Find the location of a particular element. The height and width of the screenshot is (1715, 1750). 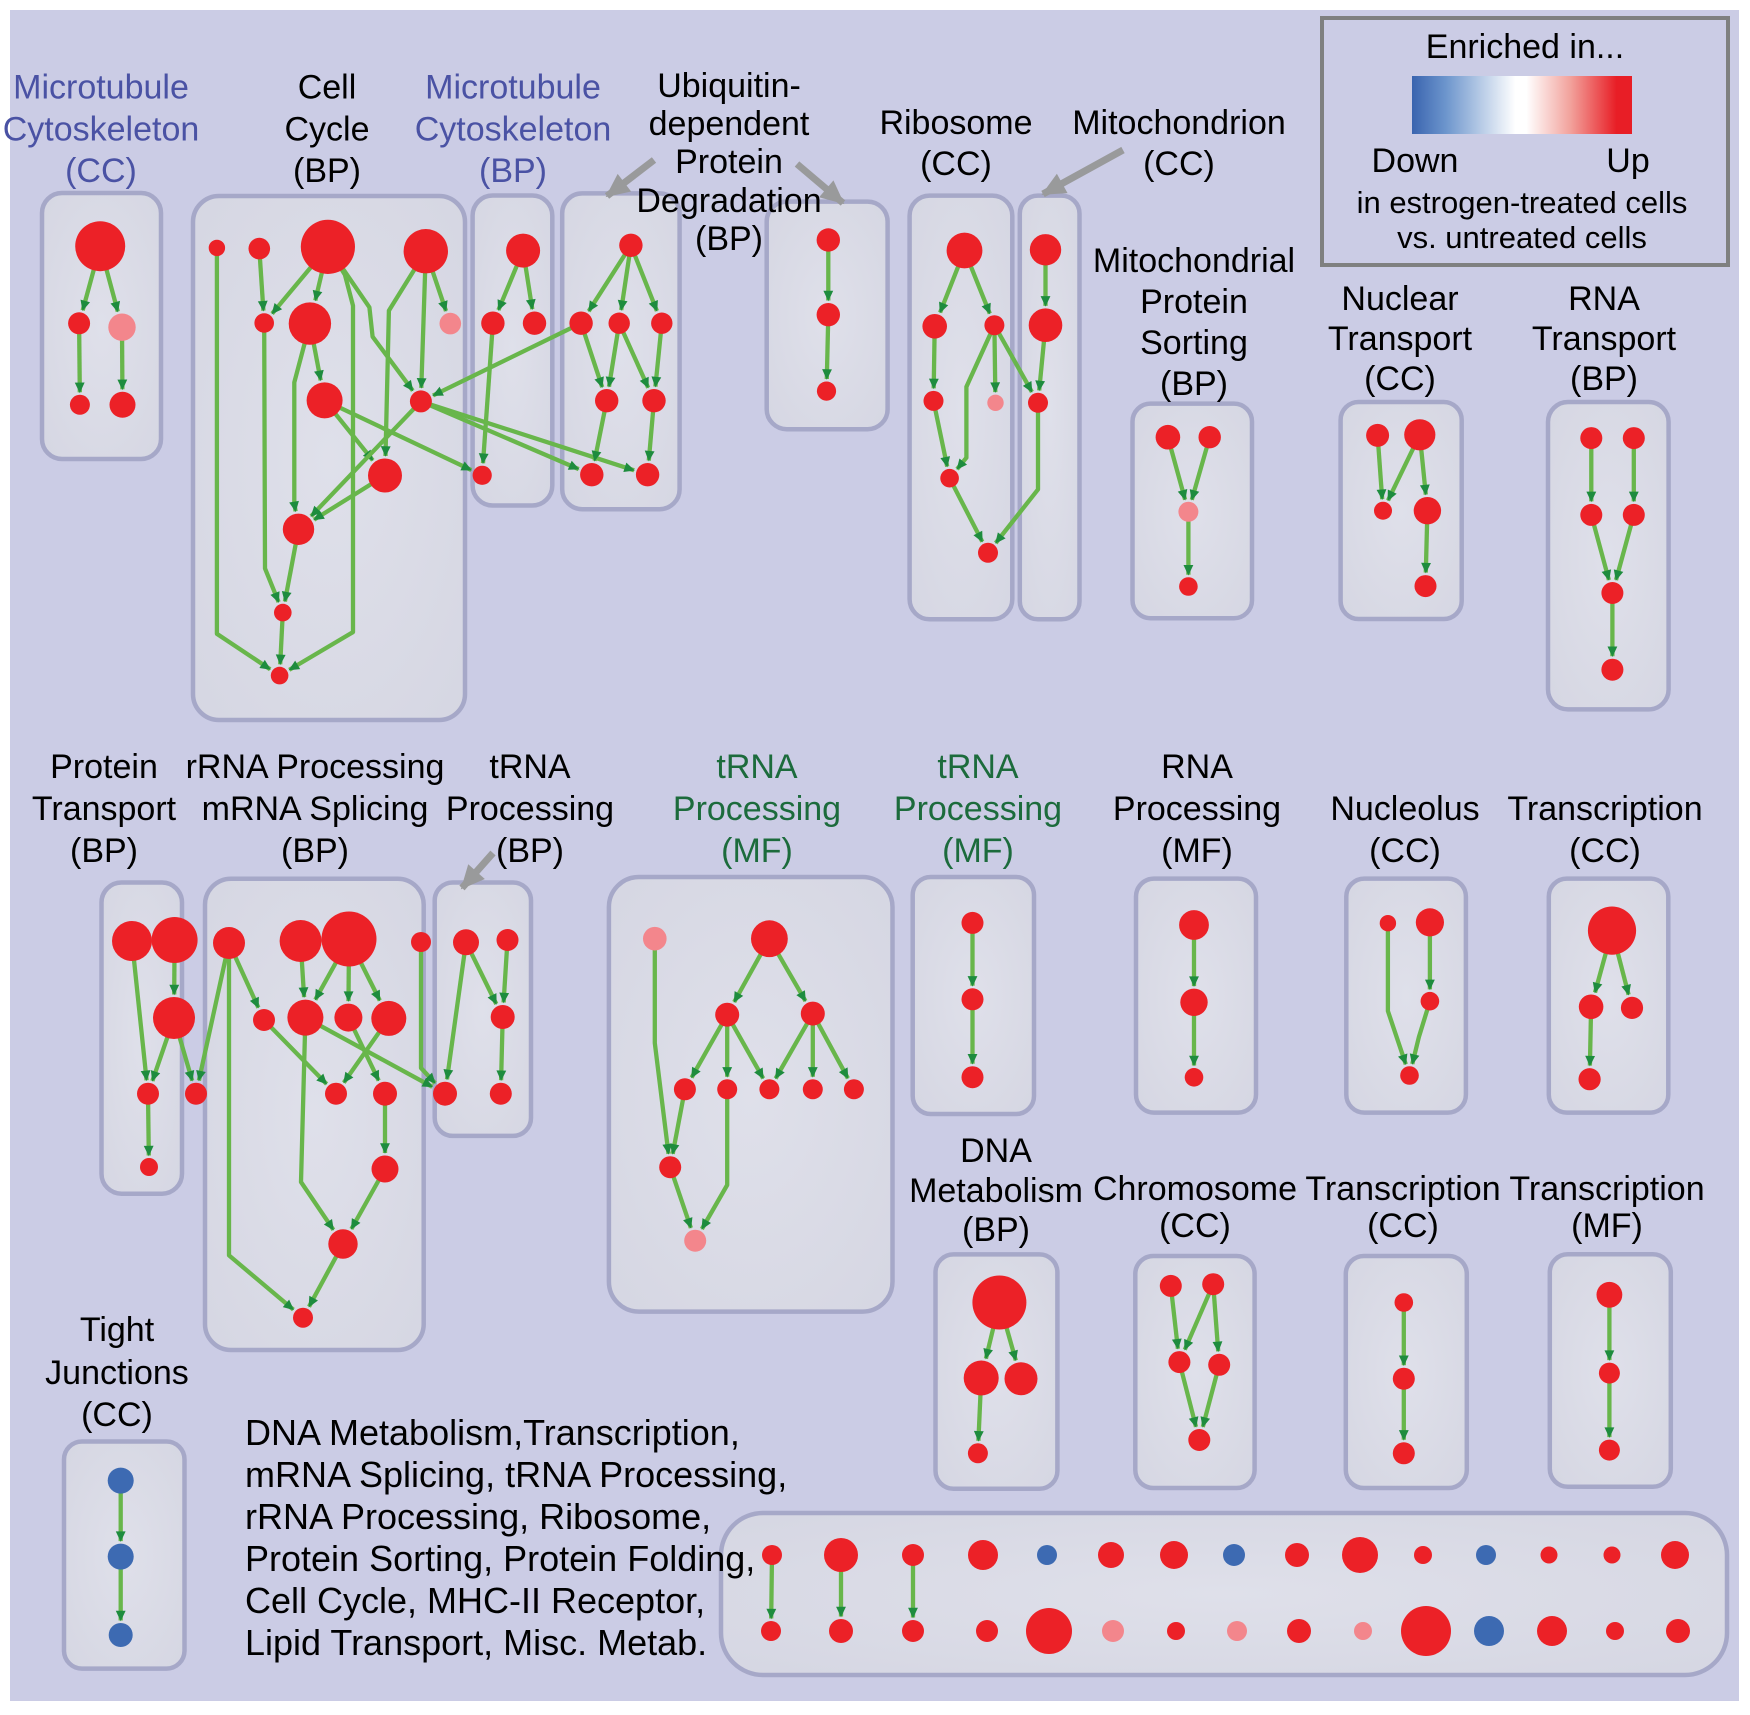

svg-text: in estrogen-treated cells is located at coordinates (1522, 202).